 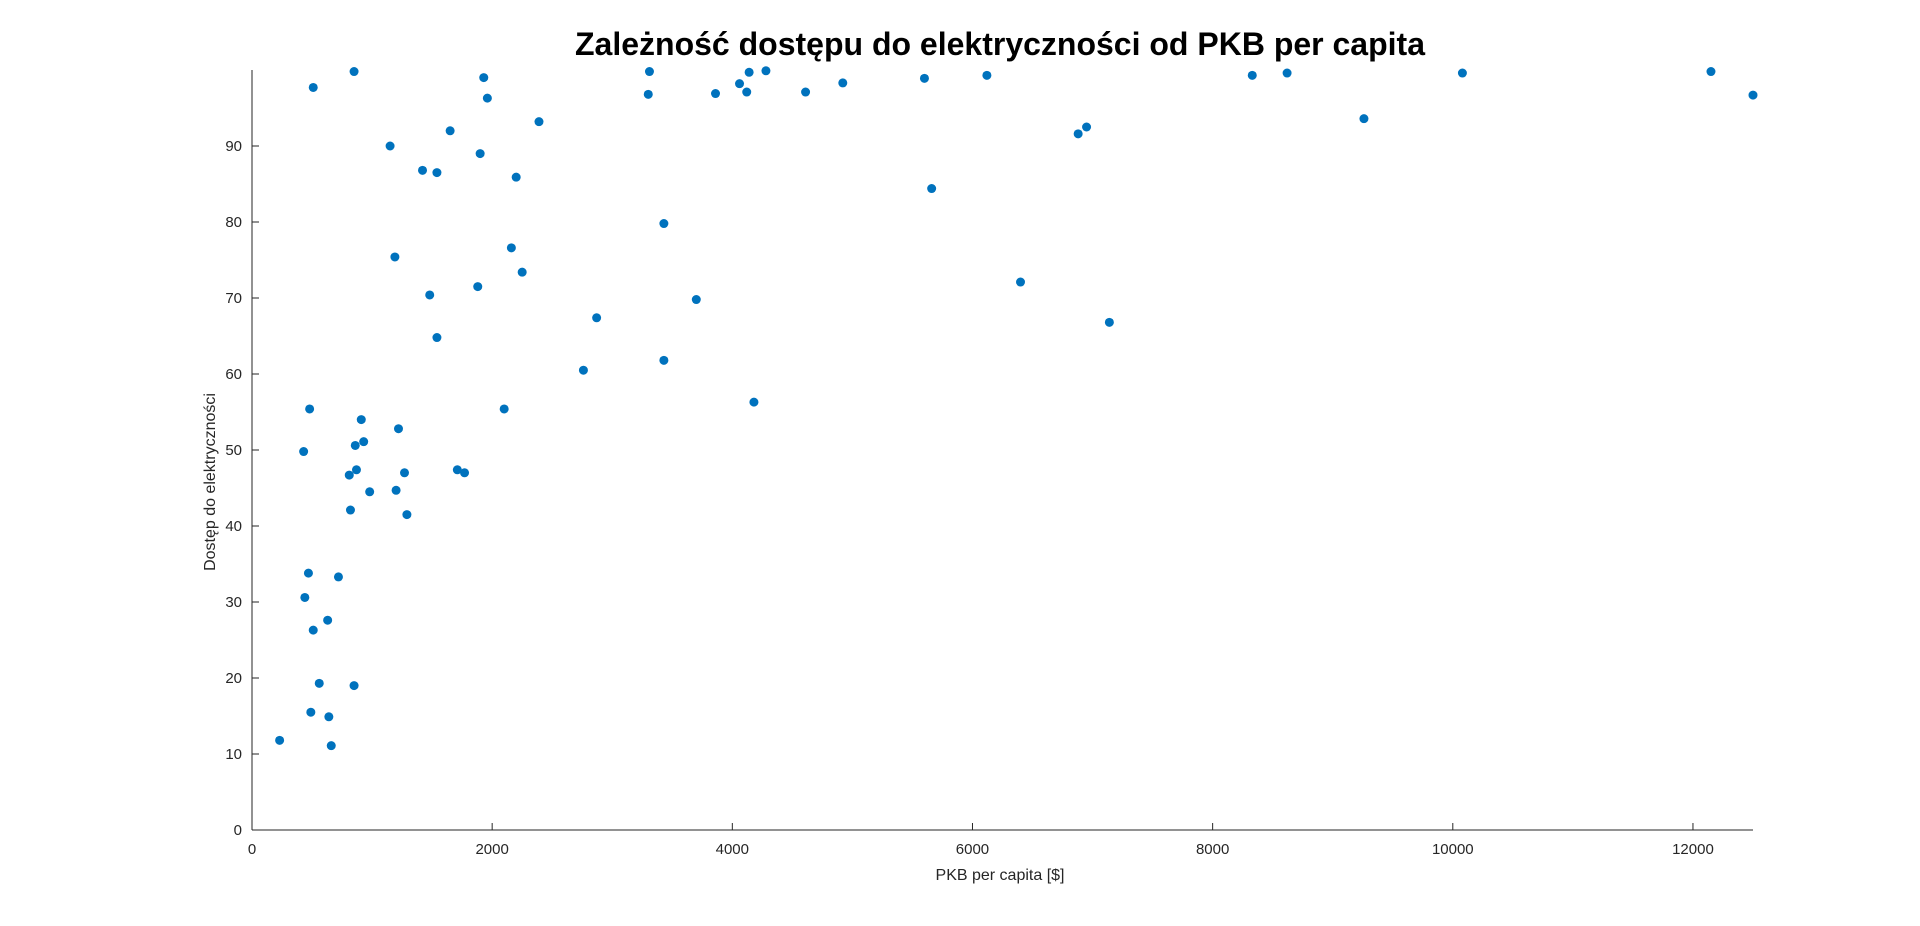 I want to click on y-tick-label: 60, so click(x=233, y=374).